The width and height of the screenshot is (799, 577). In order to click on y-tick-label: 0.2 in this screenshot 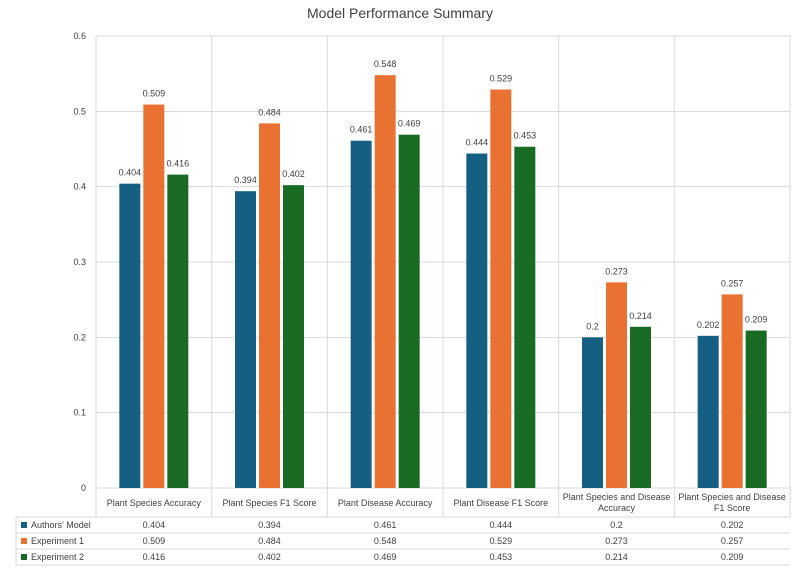, I will do `click(79, 337)`.